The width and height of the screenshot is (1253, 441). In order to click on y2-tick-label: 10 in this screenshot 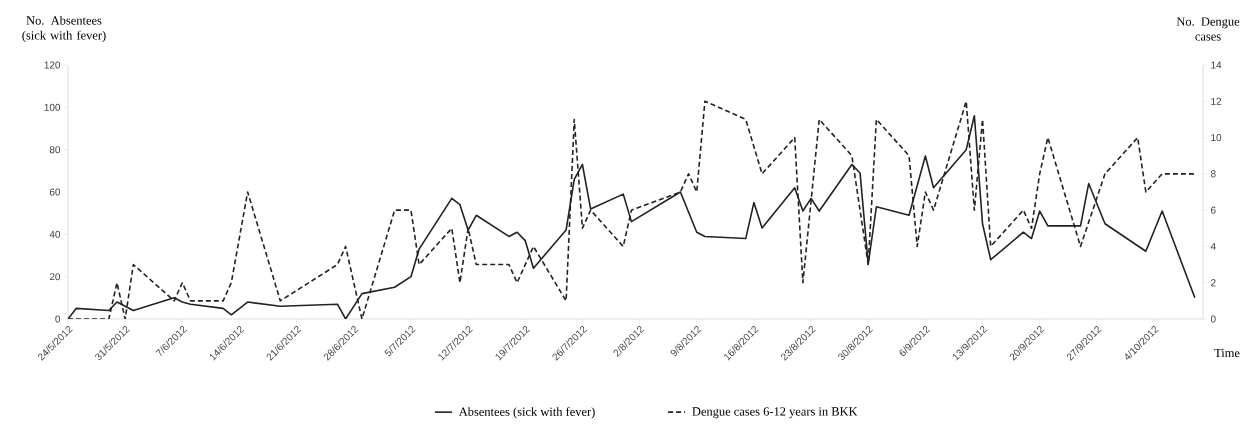, I will do `click(1216, 138)`.